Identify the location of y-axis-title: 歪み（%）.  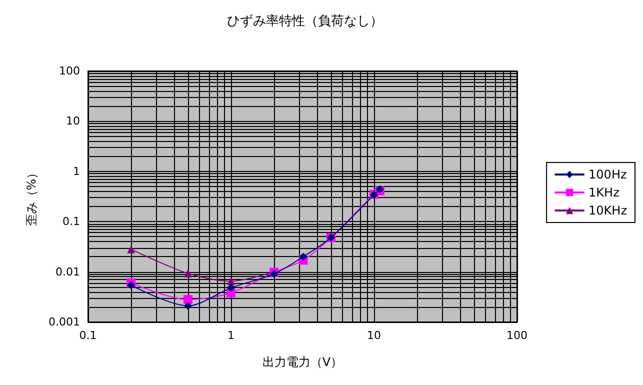
(31, 196).